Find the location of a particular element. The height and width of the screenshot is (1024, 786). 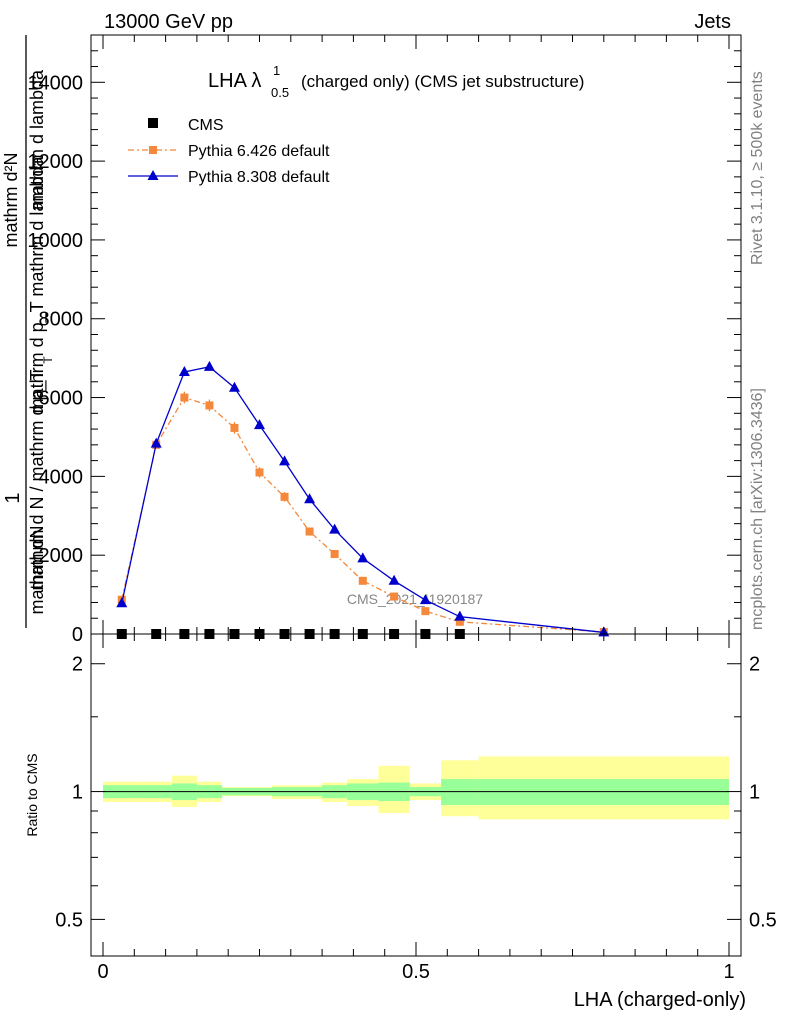

ratio-y-tick-label-right: 0.5 is located at coordinates (763, 920).